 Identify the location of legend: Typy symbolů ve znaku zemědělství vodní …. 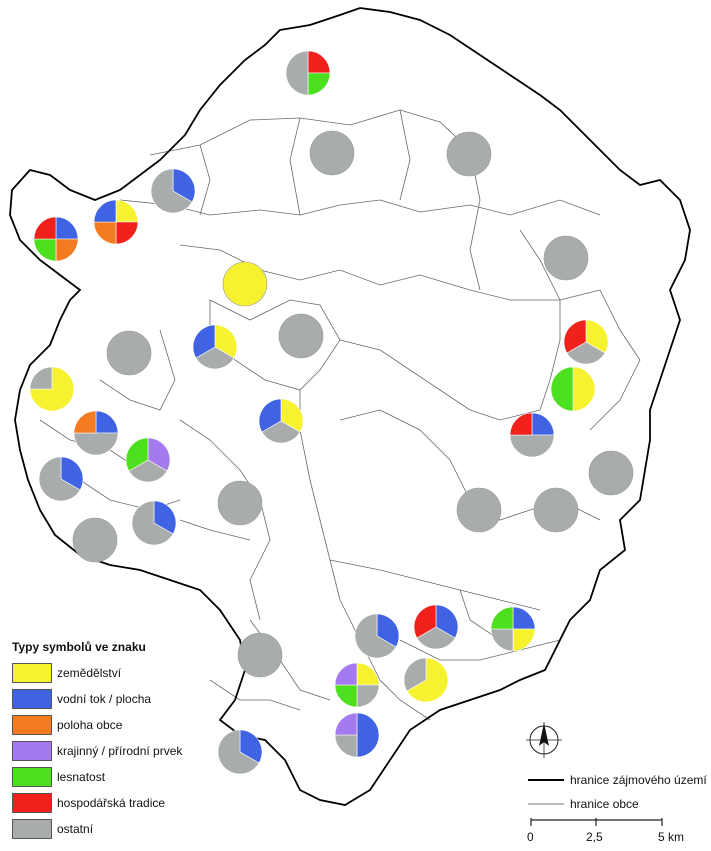
(122, 741).